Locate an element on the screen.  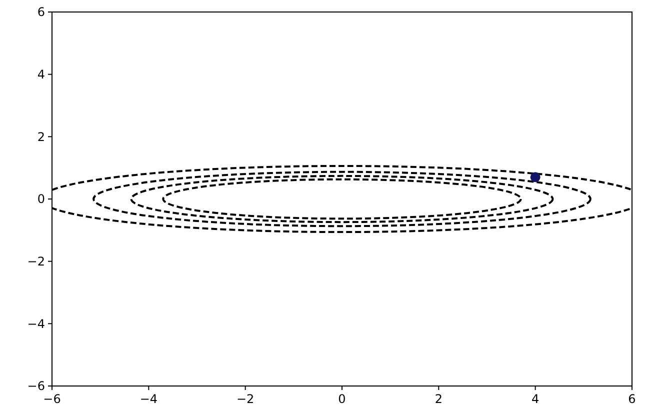
y-tick-label: −6 is located at coordinates (36, 386).